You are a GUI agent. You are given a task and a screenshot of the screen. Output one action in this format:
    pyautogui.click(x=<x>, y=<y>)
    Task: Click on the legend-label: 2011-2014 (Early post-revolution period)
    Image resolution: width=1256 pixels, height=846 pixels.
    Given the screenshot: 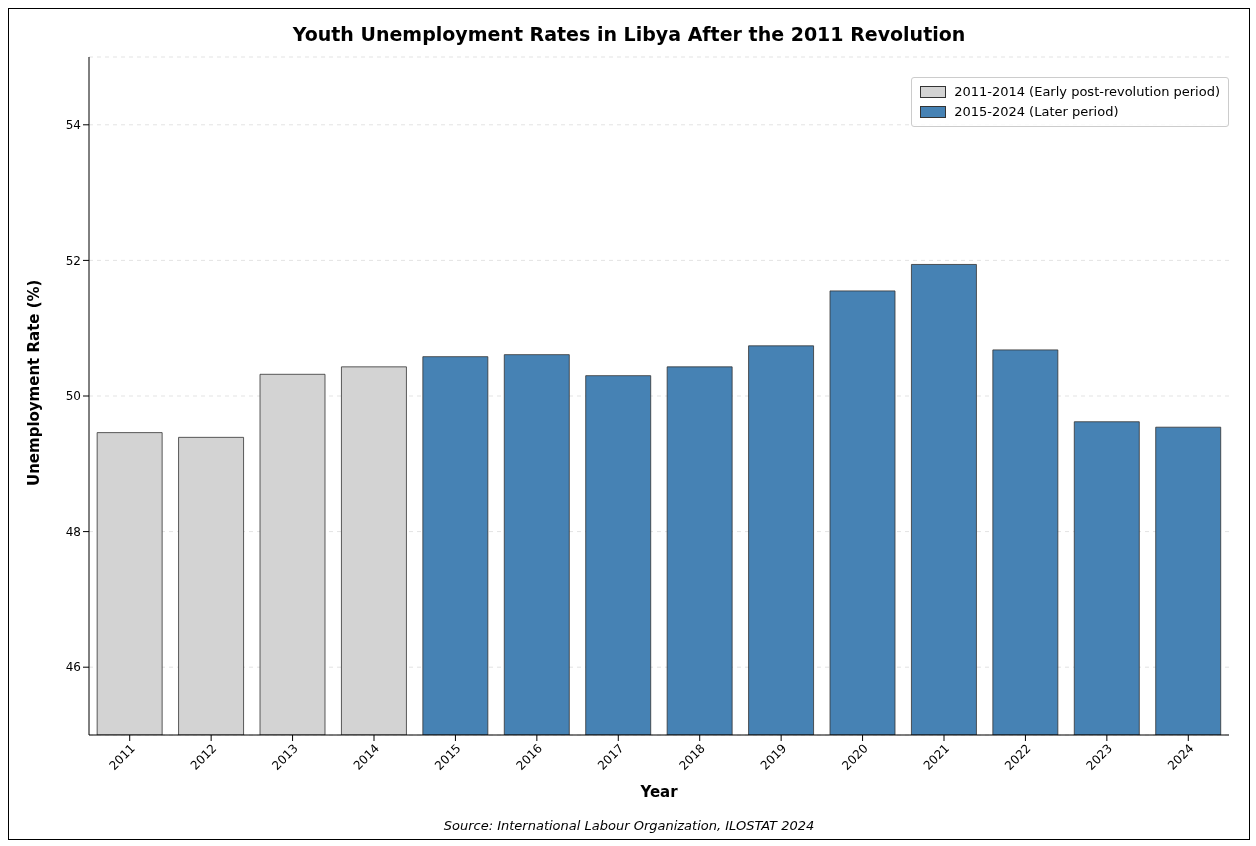 What is the action you would take?
    pyautogui.click(x=1087, y=92)
    